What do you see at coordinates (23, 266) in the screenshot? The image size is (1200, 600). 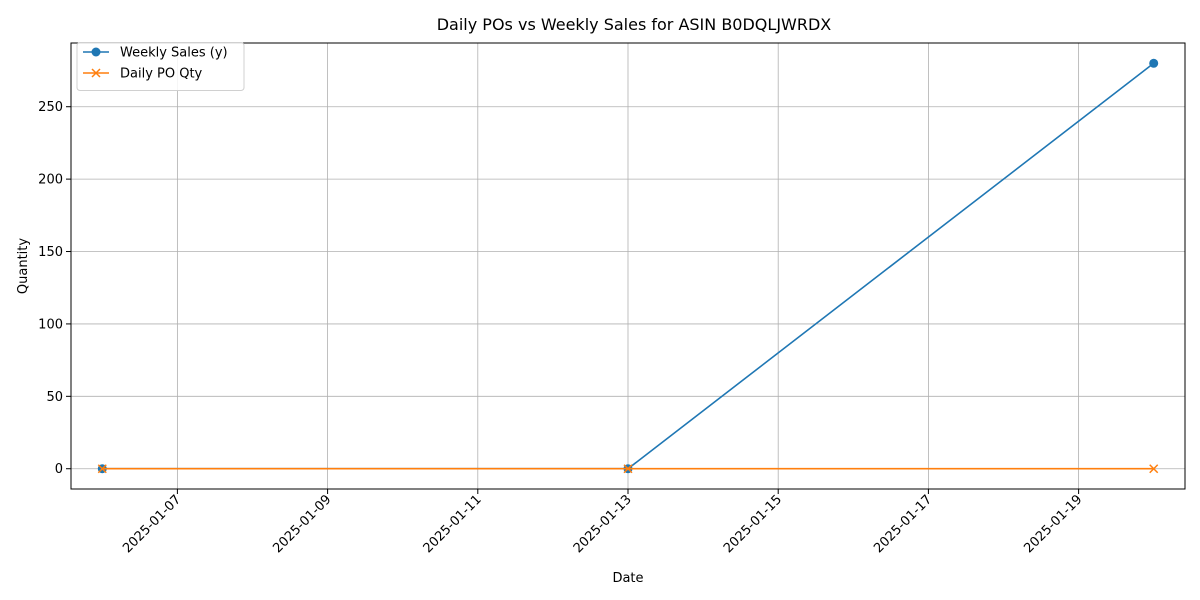 I see `y-axis-label: Quantity` at bounding box center [23, 266].